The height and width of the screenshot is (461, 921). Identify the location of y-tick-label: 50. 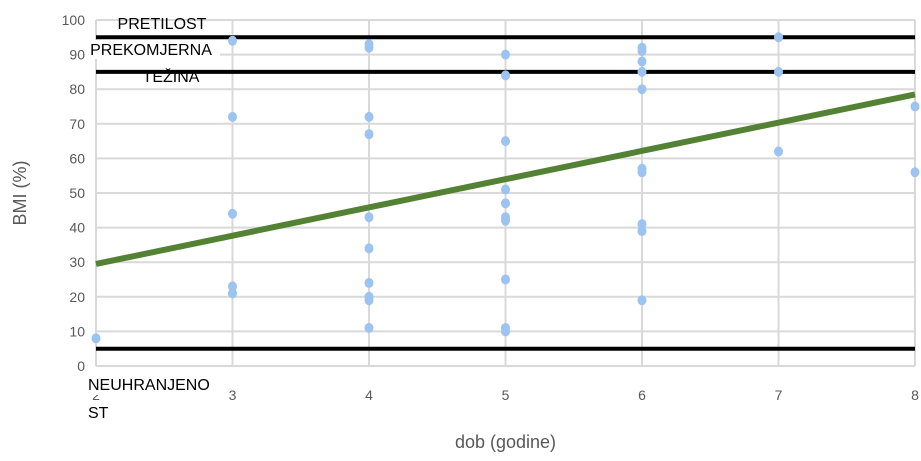
(77, 193).